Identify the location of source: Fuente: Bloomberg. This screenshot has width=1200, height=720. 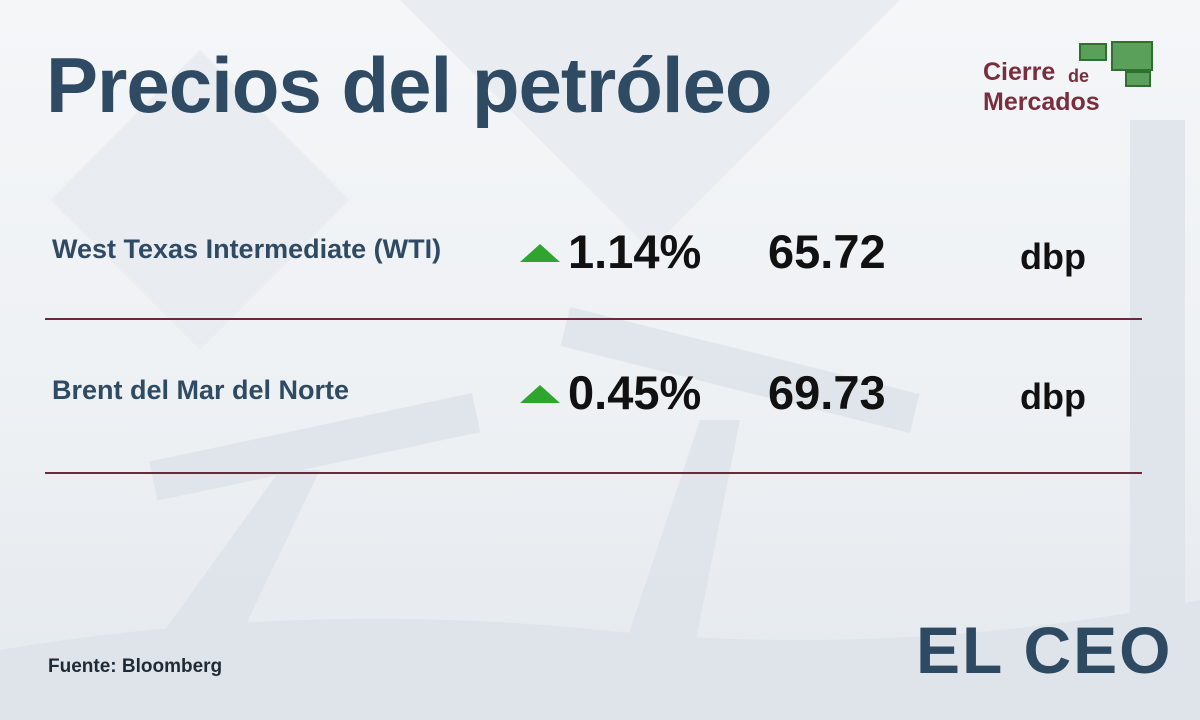
(135, 666).